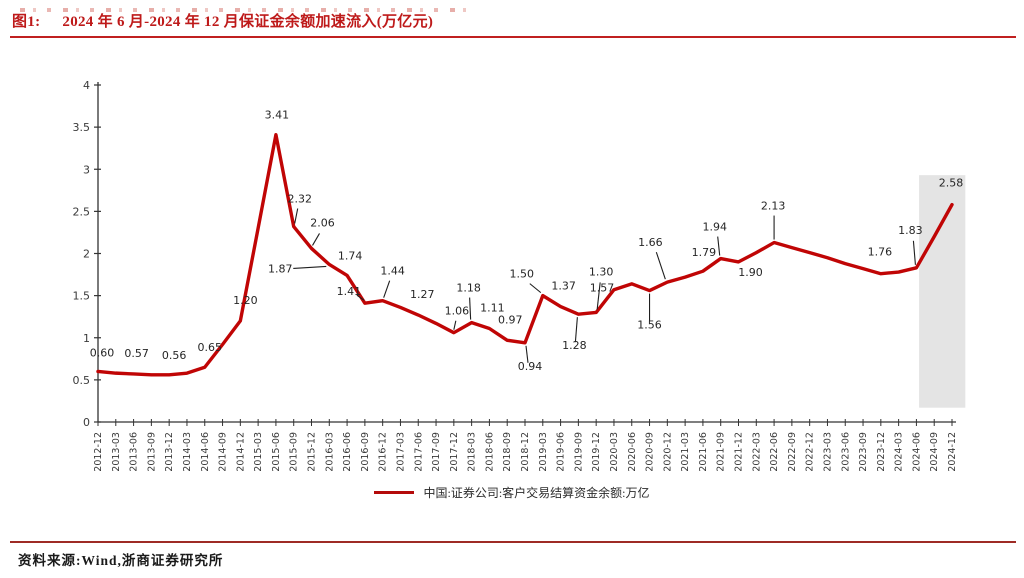 The image size is (1024, 578). What do you see at coordinates (454, 452) in the screenshot?
I see `x-tick-label: 2017-12` at bounding box center [454, 452].